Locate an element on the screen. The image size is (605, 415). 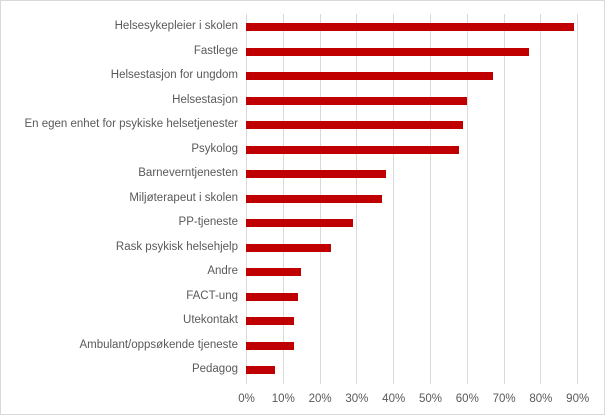
category-label: Helsestasjon for ungdom is located at coordinates (174, 75).